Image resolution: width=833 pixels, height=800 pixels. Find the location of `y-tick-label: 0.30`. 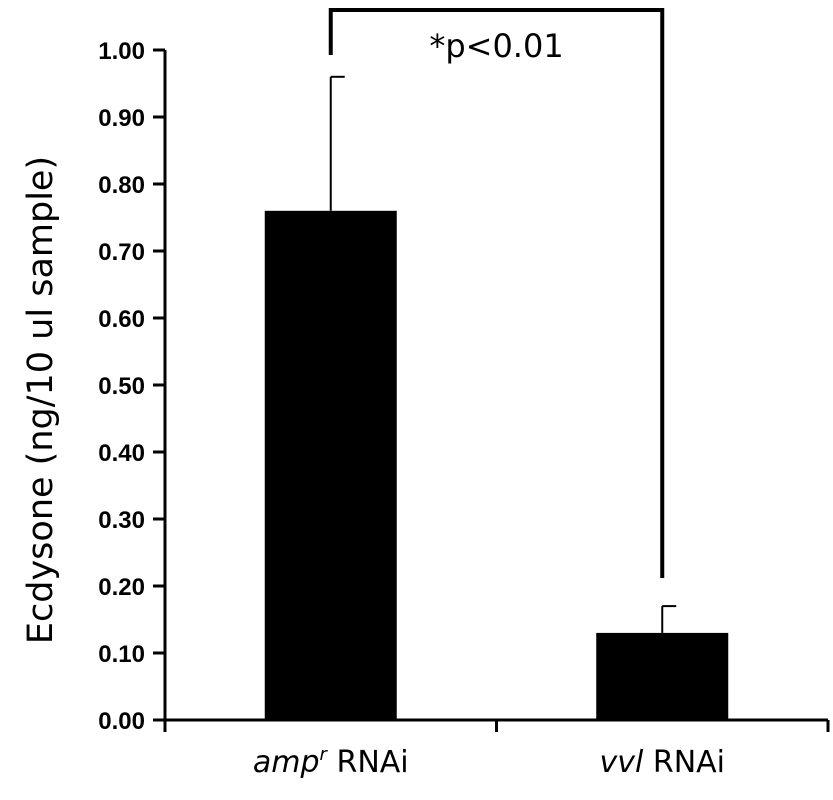

y-tick-label: 0.30 is located at coordinates (121, 520).